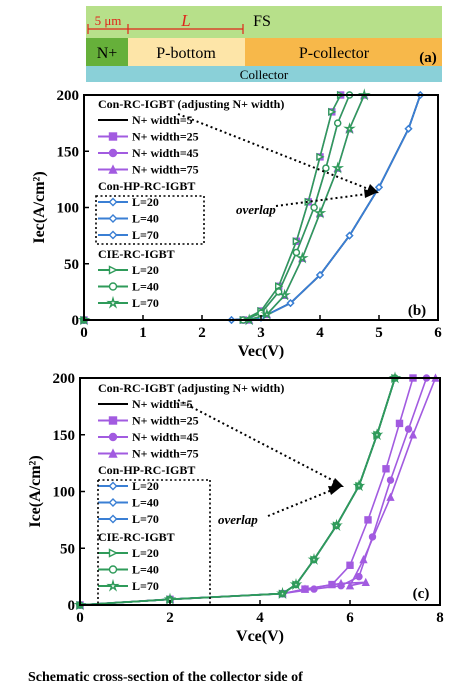  What do you see at coordinates (64, 493) in the screenshot?
I see `y-tick-label: 100` at bounding box center [64, 493].